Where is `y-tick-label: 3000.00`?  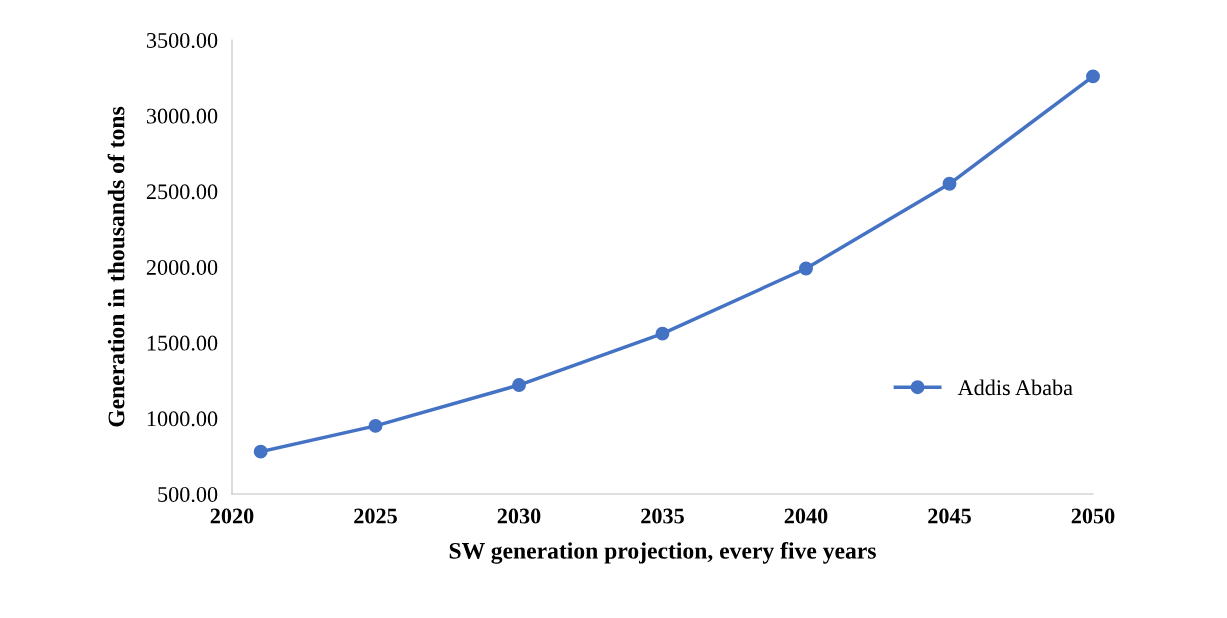
y-tick-label: 3000.00 is located at coordinates (182, 116).